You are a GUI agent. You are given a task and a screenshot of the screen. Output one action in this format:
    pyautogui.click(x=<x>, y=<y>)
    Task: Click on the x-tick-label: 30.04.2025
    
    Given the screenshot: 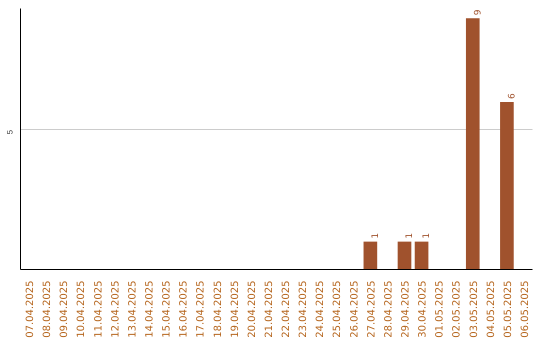 What is the action you would take?
    pyautogui.click(x=423, y=309)
    